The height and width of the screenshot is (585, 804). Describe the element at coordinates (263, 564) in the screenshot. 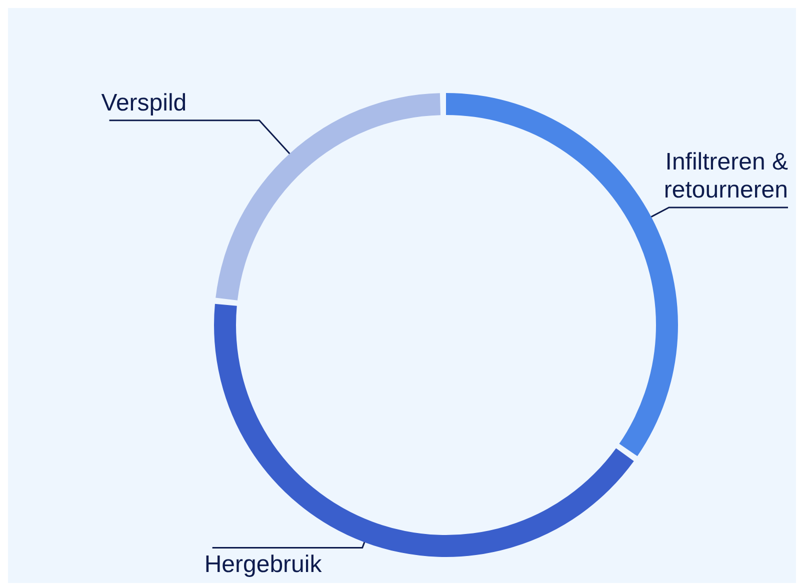

I see `slice-label: Hergebruik` at that location.